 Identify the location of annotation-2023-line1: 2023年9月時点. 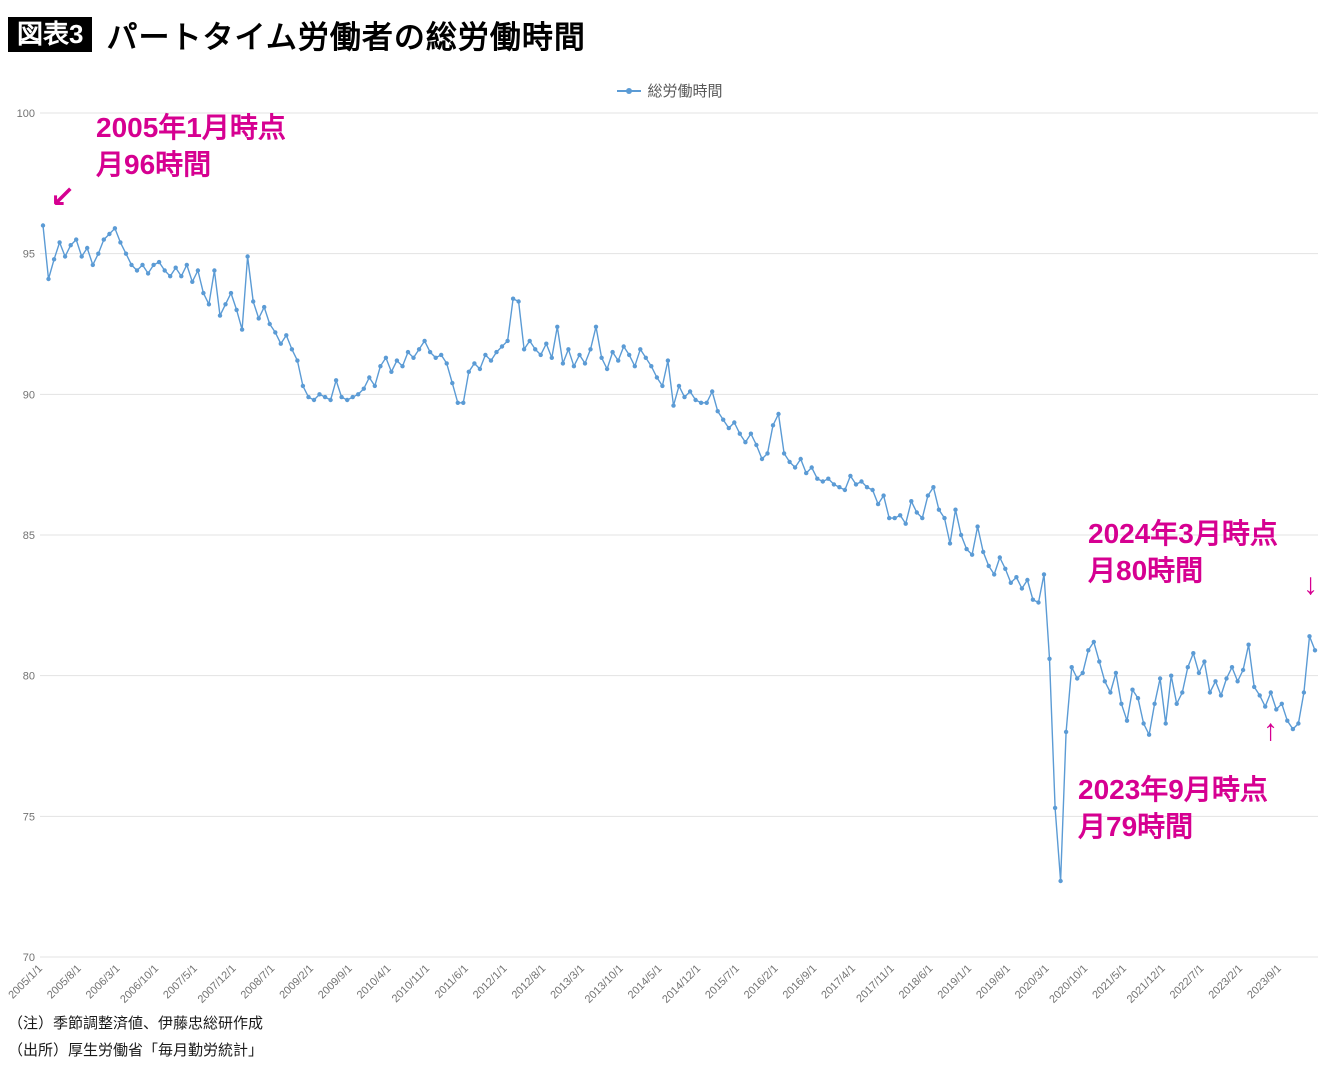
(1173, 789).